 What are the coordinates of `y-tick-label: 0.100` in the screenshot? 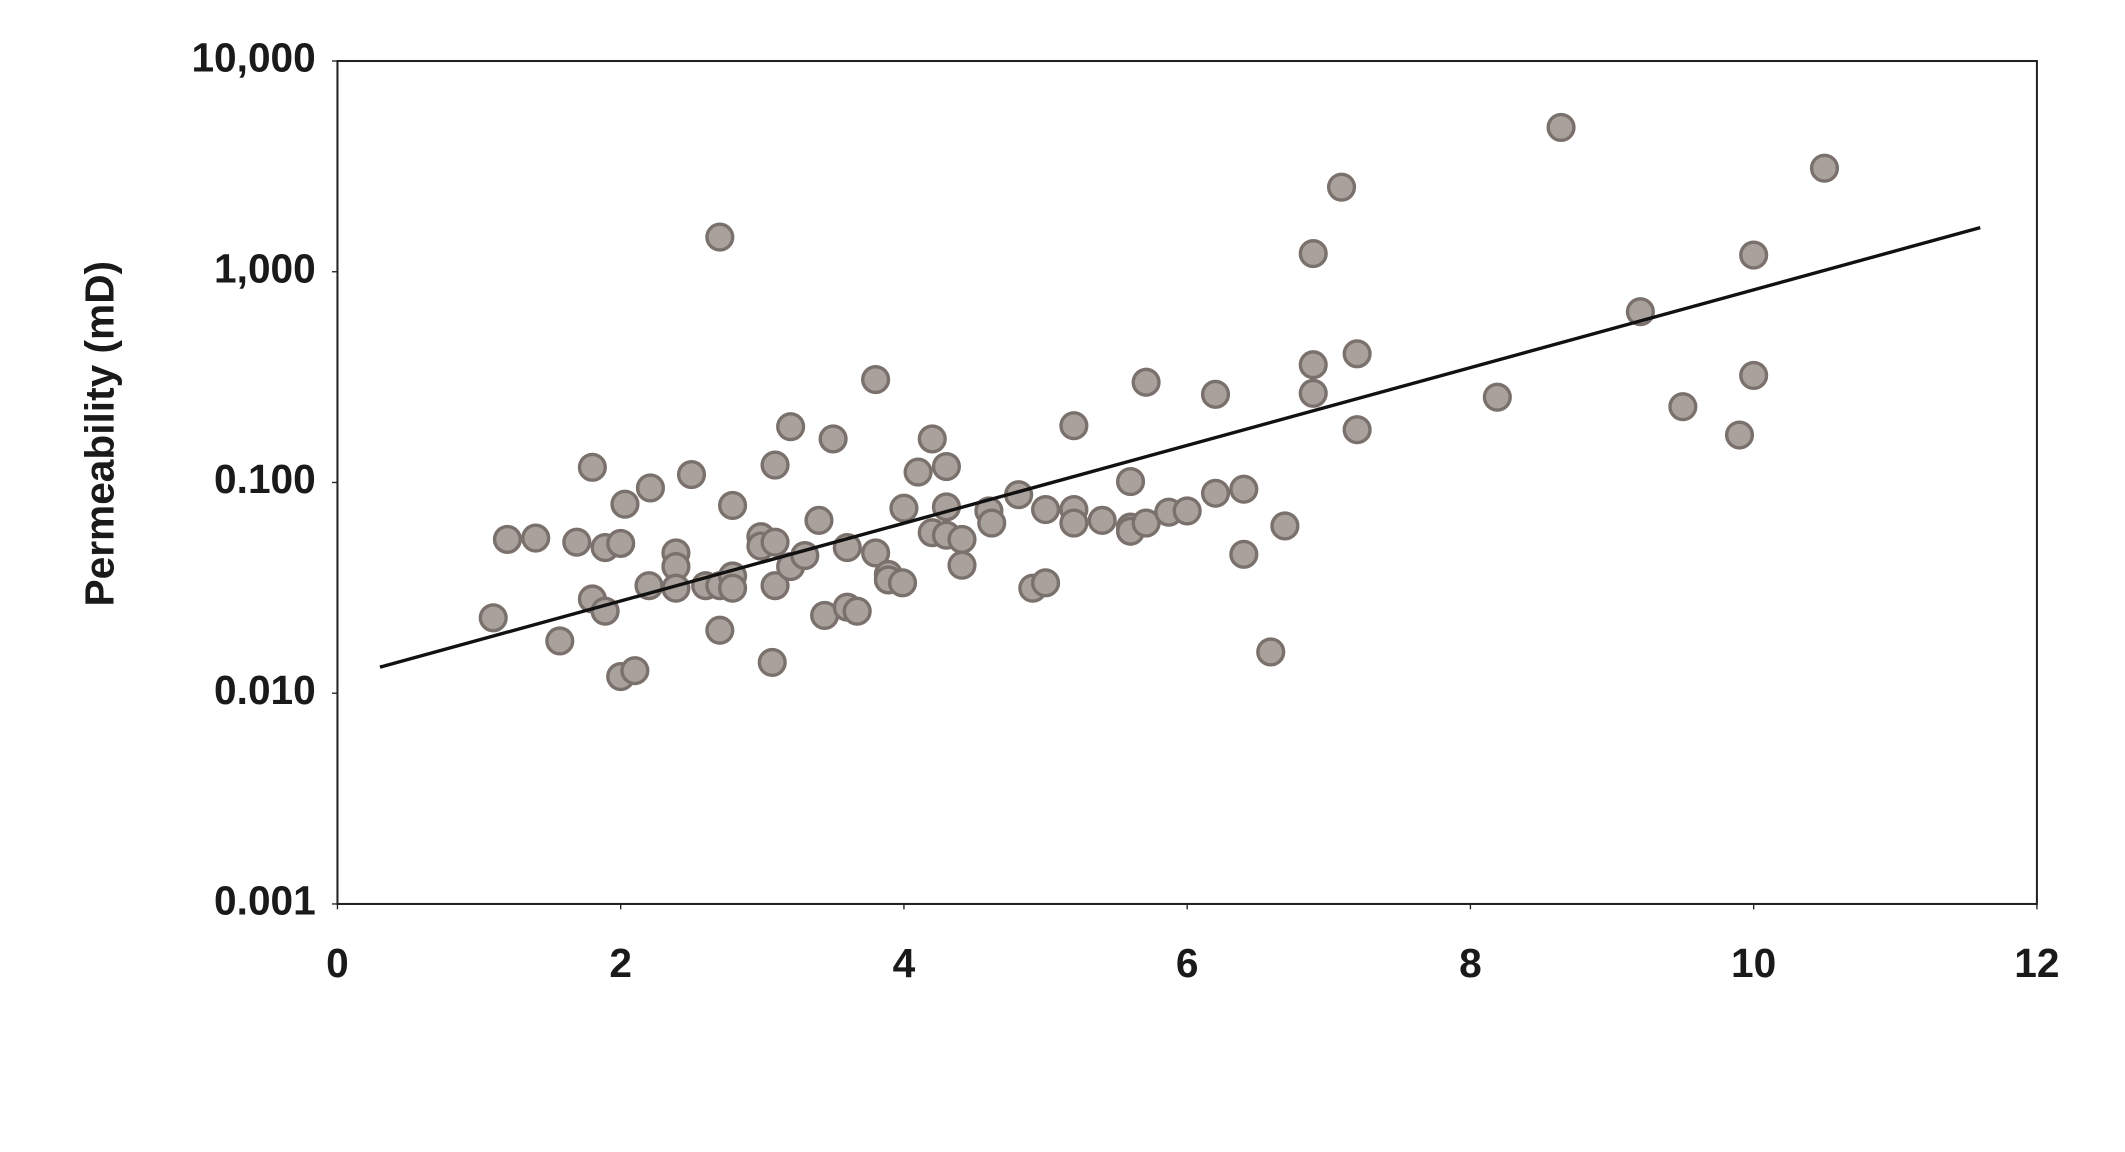 It's located at (265, 479).